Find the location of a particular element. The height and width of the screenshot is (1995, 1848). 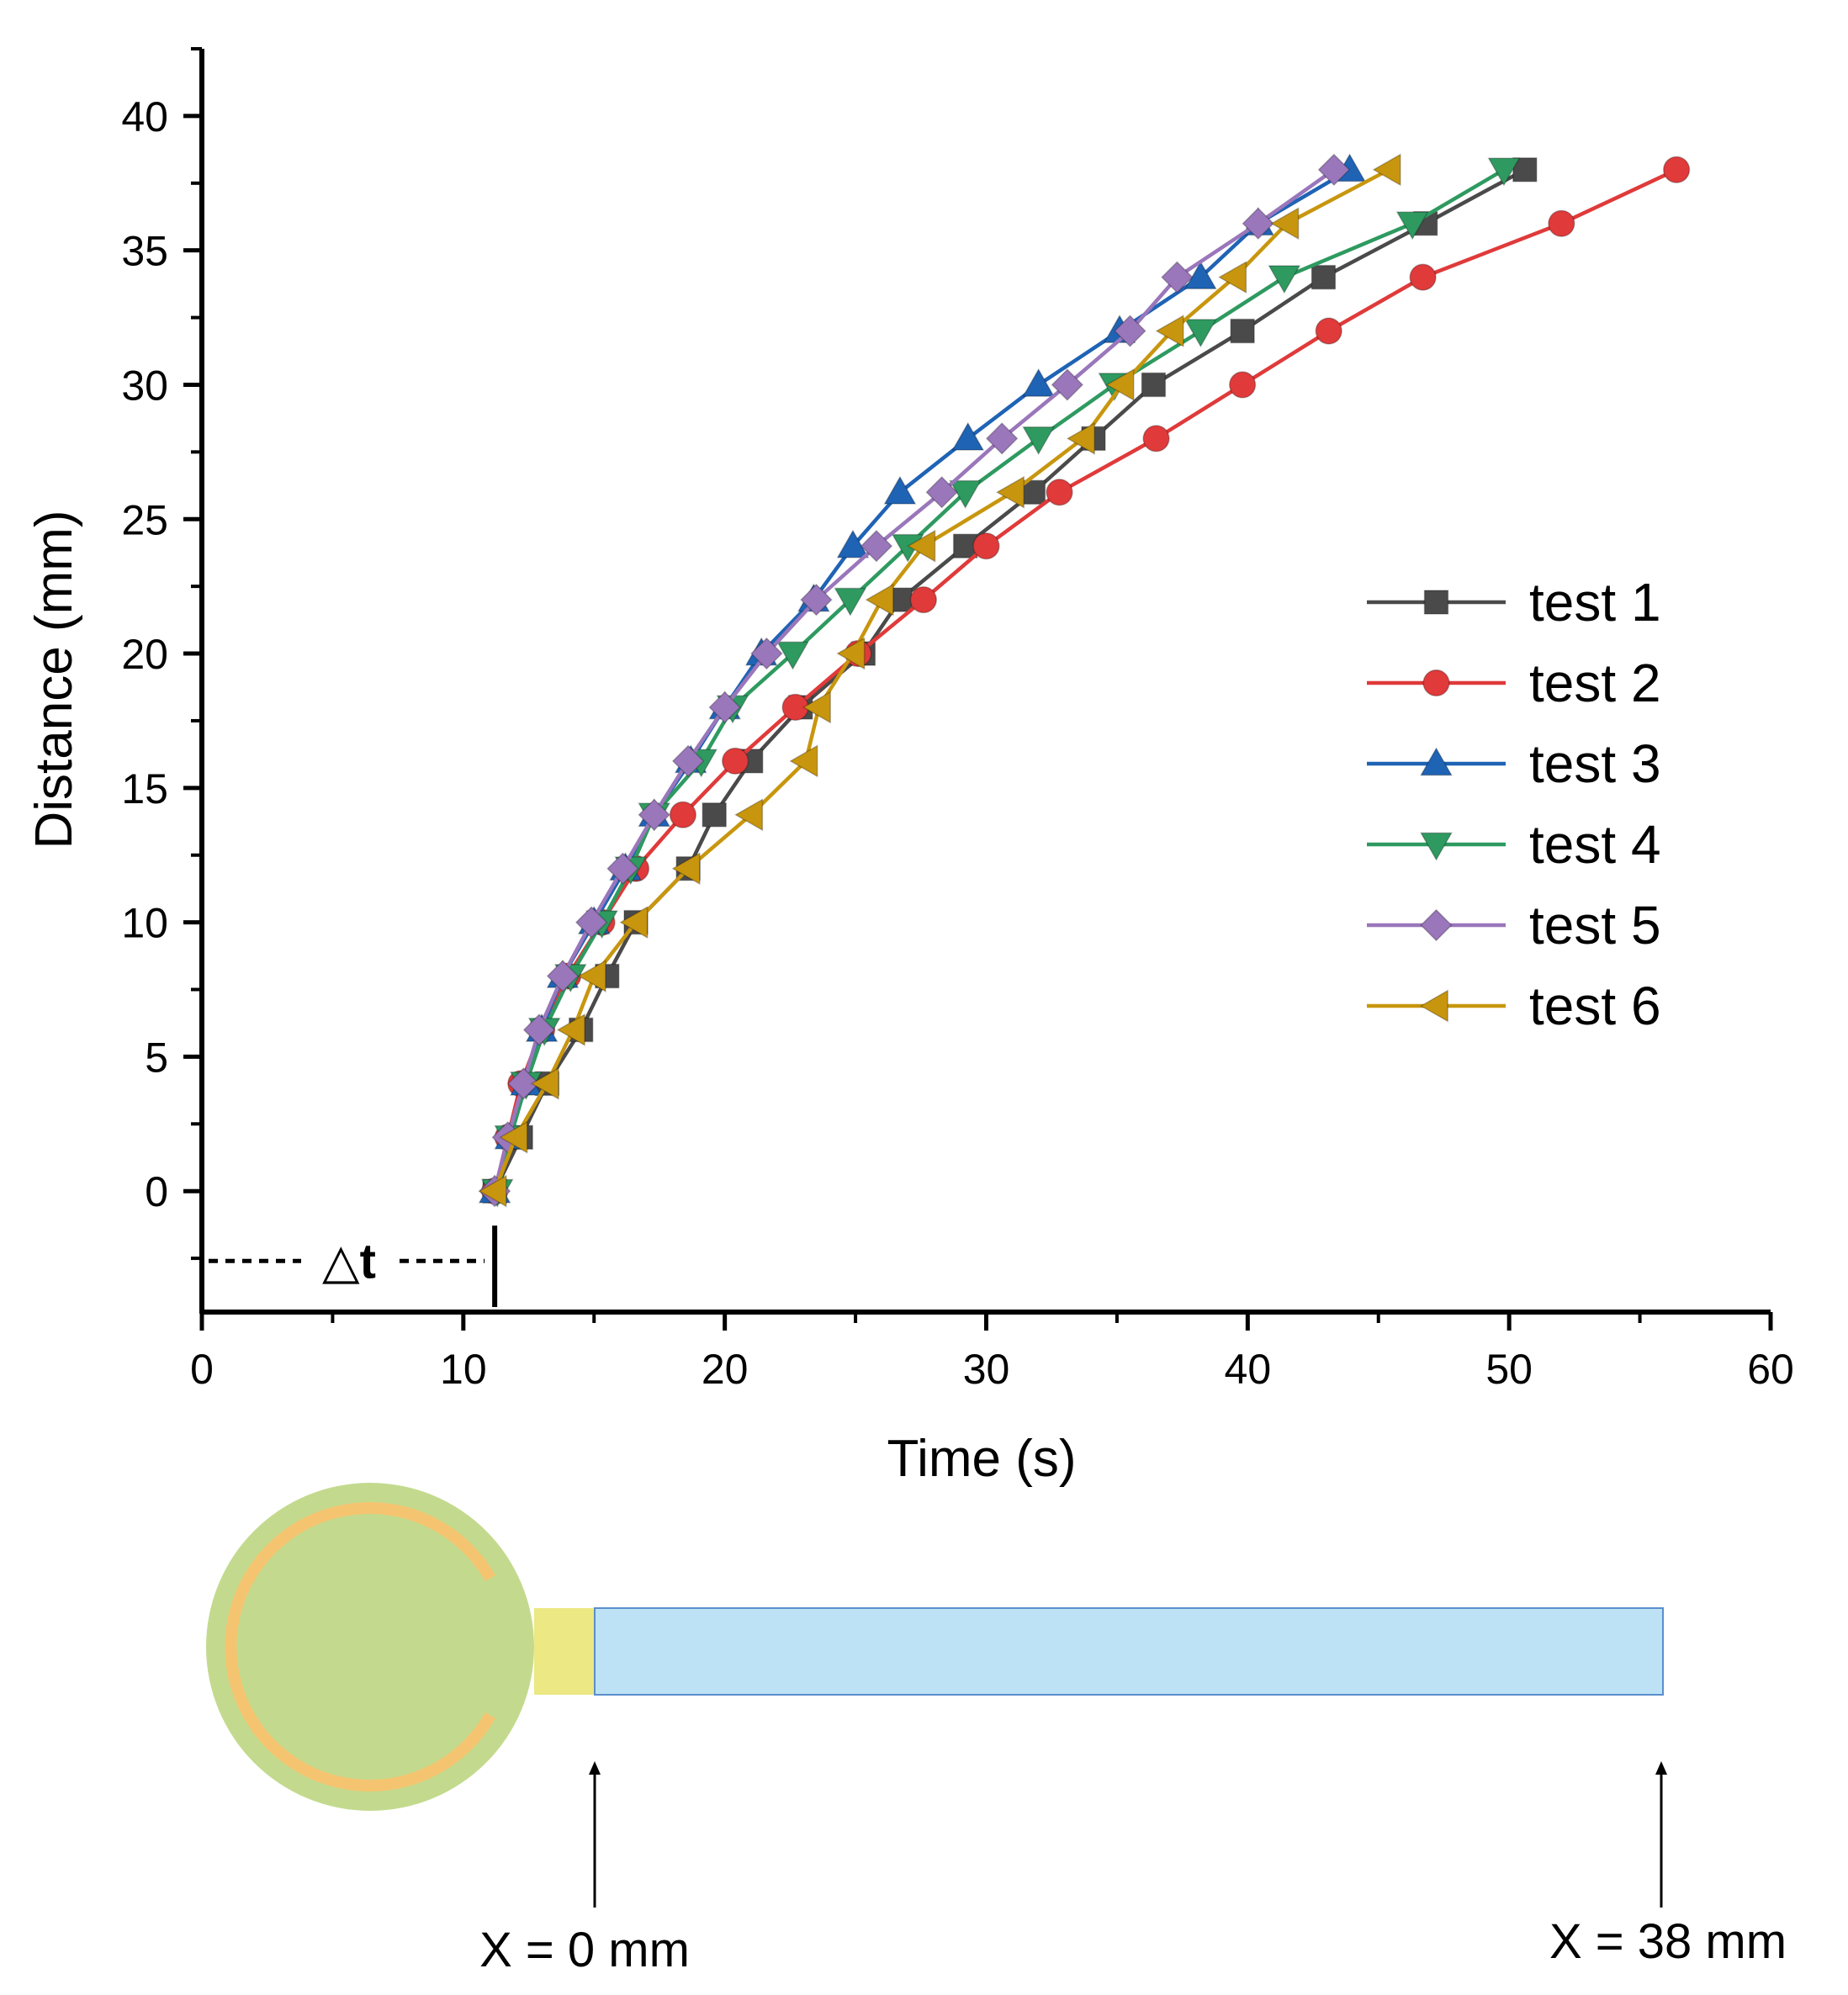

sample-pad-circle is located at coordinates (370, 1647).